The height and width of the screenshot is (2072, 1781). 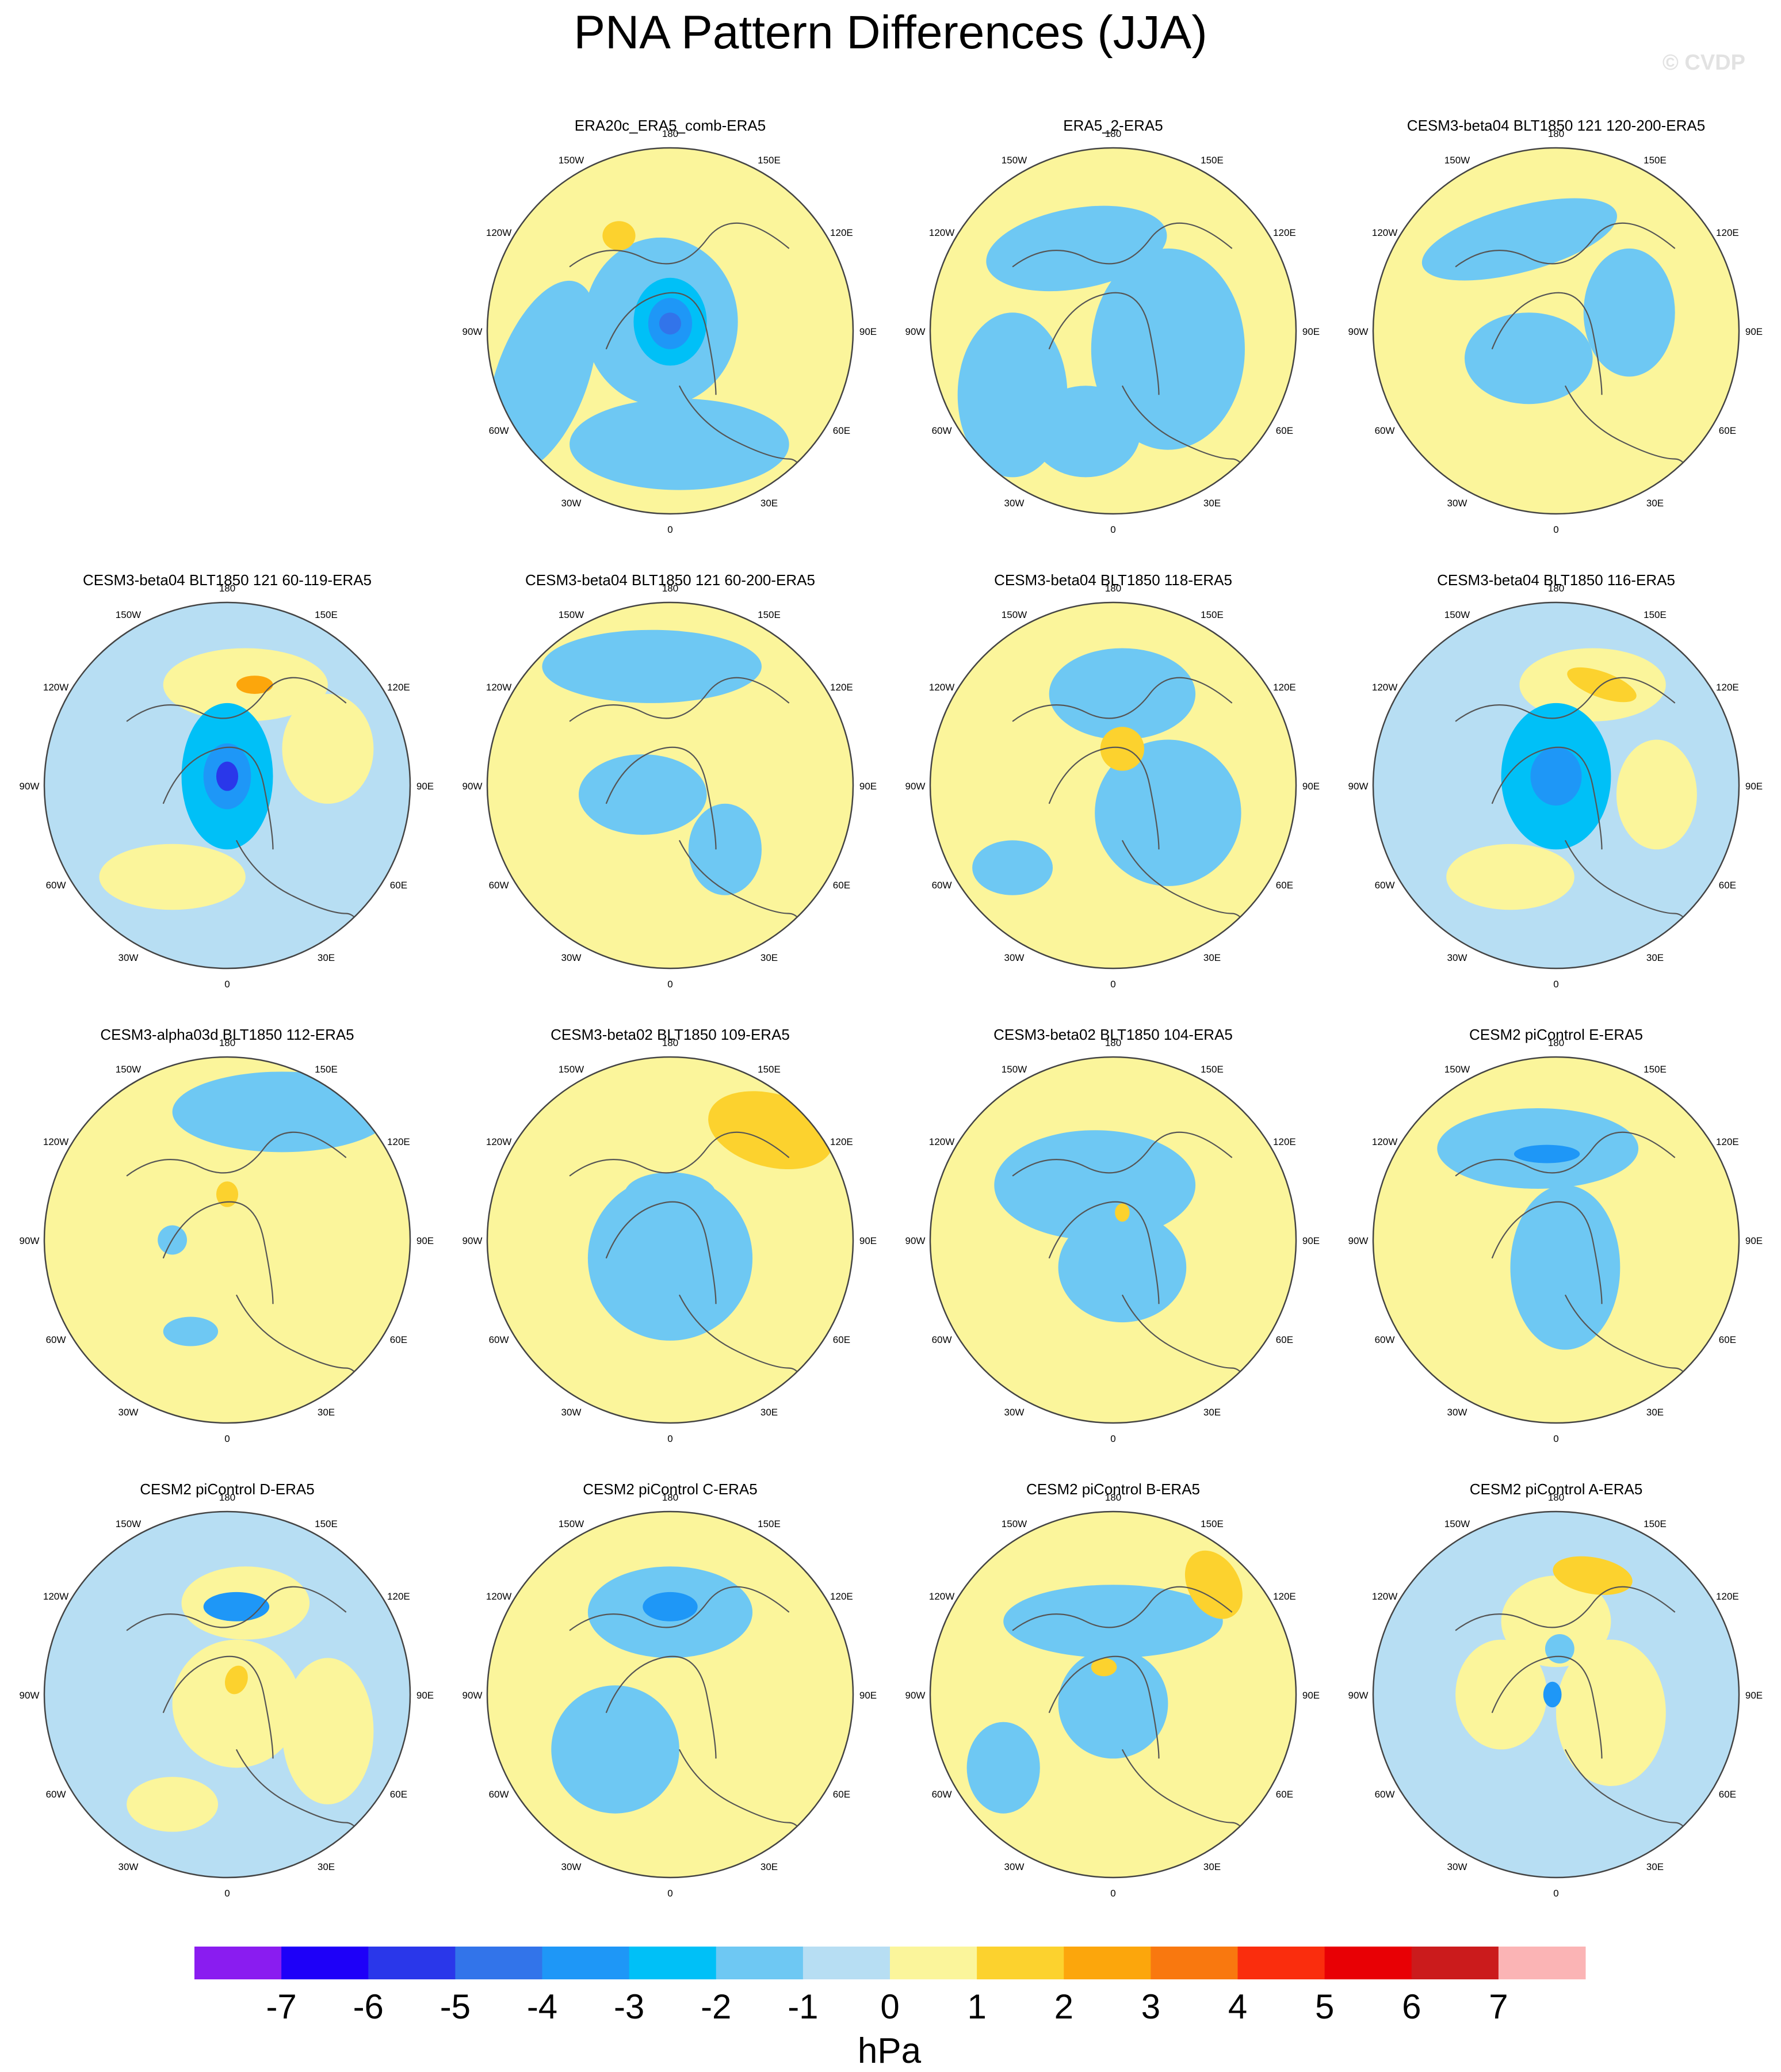 What do you see at coordinates (1411, 2006) in the screenshot?
I see `colorbar-tick-label: 6` at bounding box center [1411, 2006].